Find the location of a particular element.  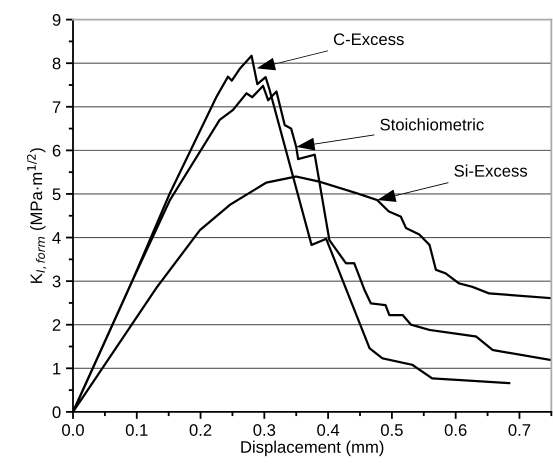

annotation: Si-Excess is located at coordinates (491, 170).